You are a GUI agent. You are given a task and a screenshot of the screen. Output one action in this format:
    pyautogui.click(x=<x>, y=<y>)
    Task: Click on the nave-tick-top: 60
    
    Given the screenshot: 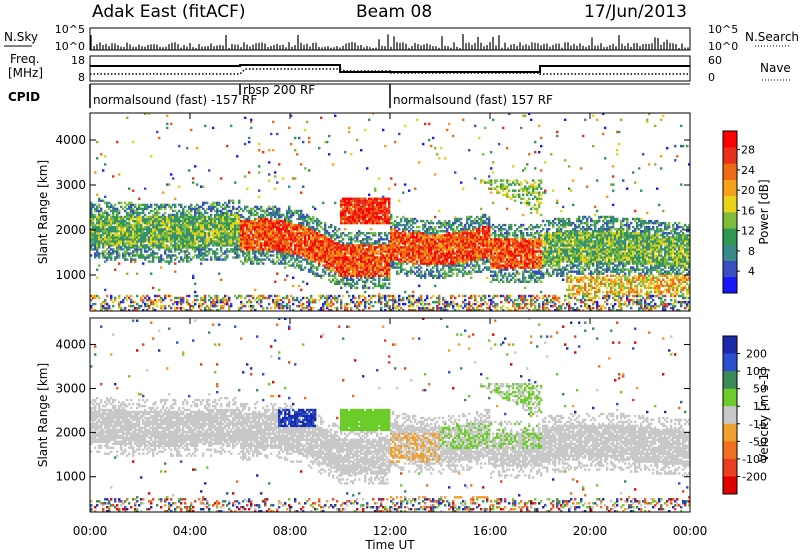 What is the action you would take?
    pyautogui.click(x=715, y=60)
    